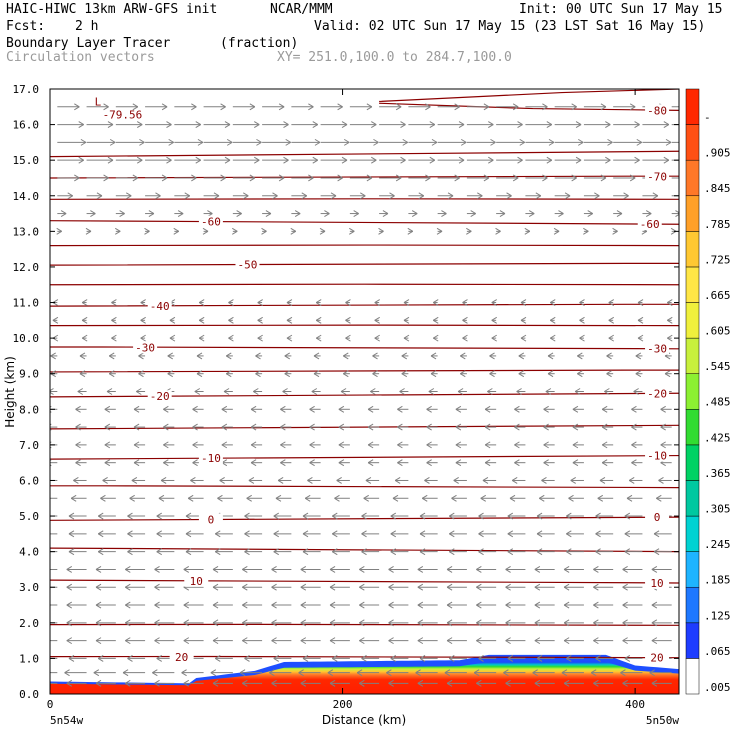  I want to click on min-marker-letter: L, so click(98, 101).